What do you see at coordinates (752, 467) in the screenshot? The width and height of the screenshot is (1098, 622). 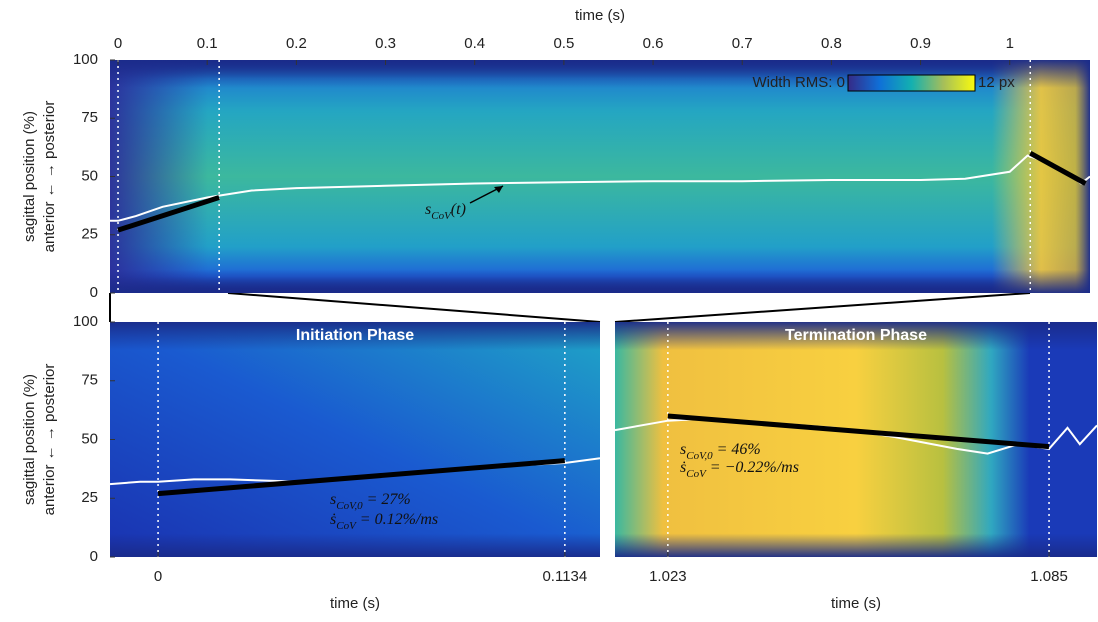 I see `annotation-text: = −0.22%/ms` at bounding box center [752, 467].